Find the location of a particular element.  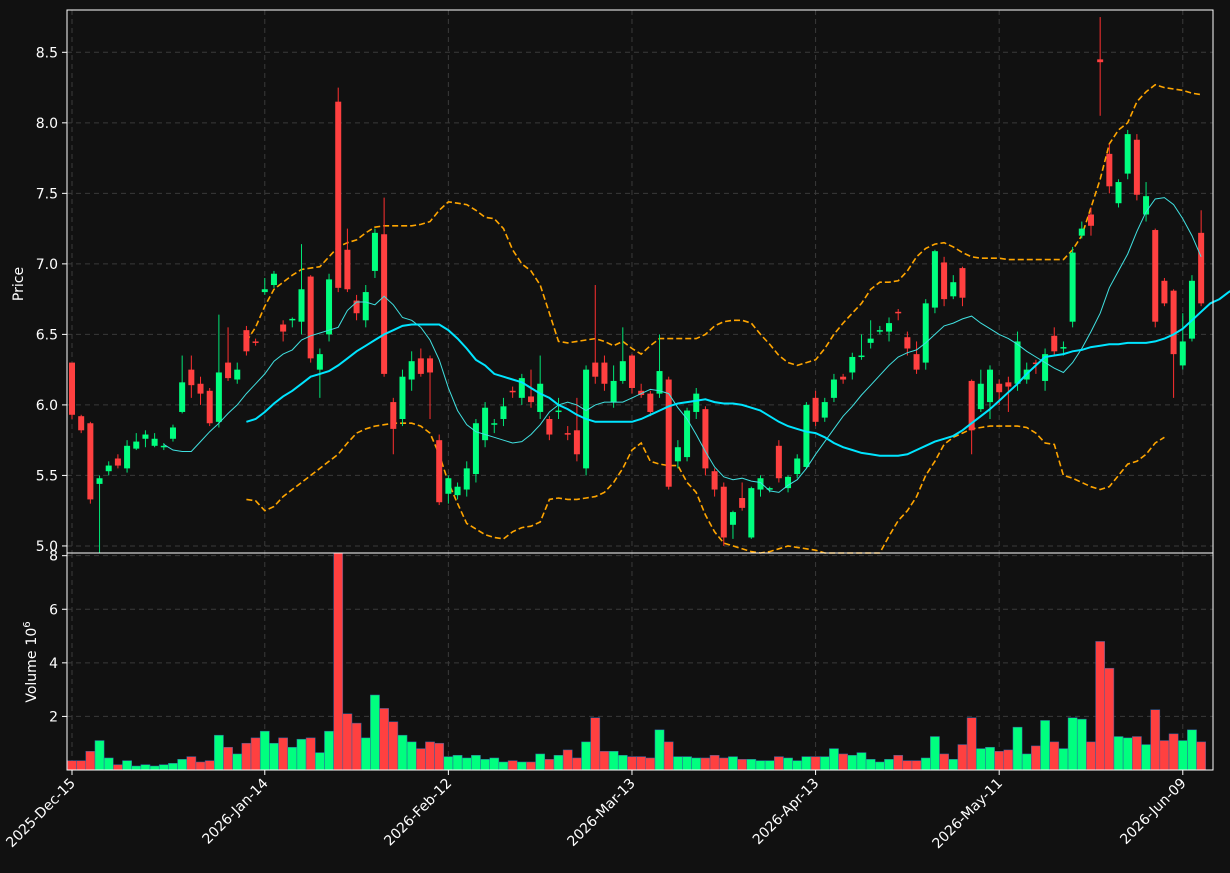

price-tick-label: 5.0 is located at coordinates (47, 547).